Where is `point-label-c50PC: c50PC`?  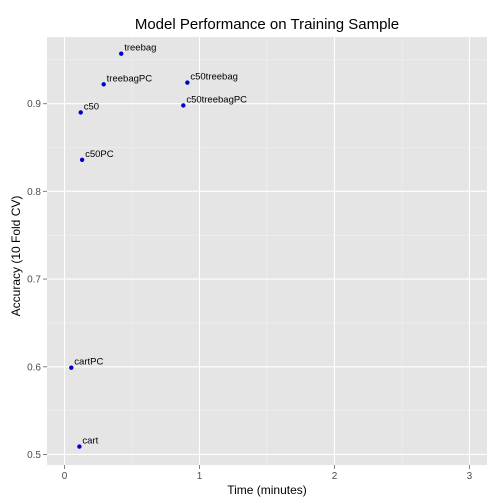
point-label-c50PC: c50PC is located at coordinates (99, 154).